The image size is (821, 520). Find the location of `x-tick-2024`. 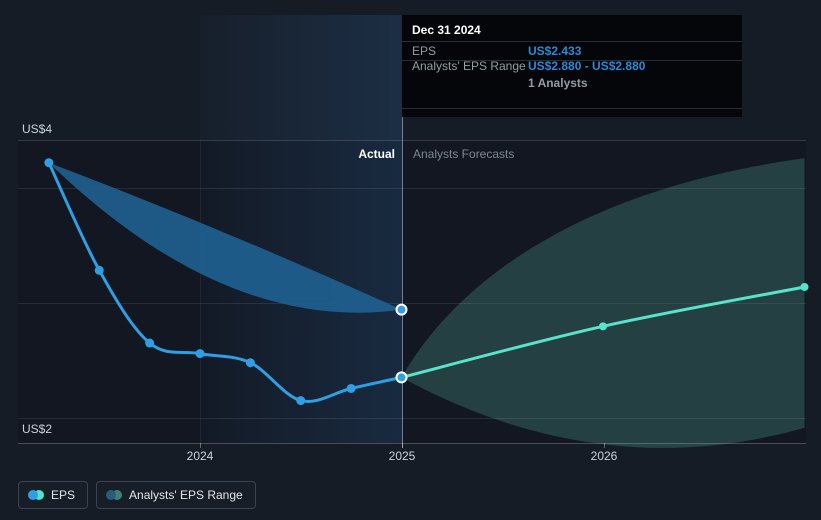

x-tick-2024 is located at coordinates (200, 445).